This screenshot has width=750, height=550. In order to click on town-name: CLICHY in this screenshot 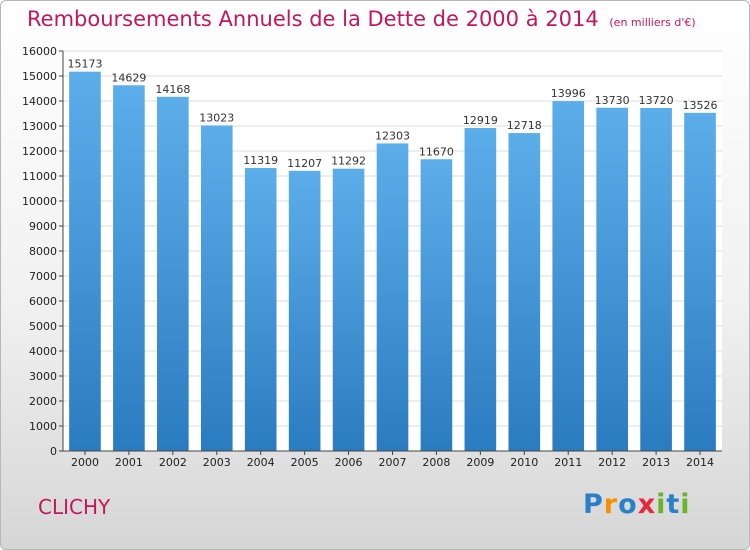, I will do `click(74, 507)`.